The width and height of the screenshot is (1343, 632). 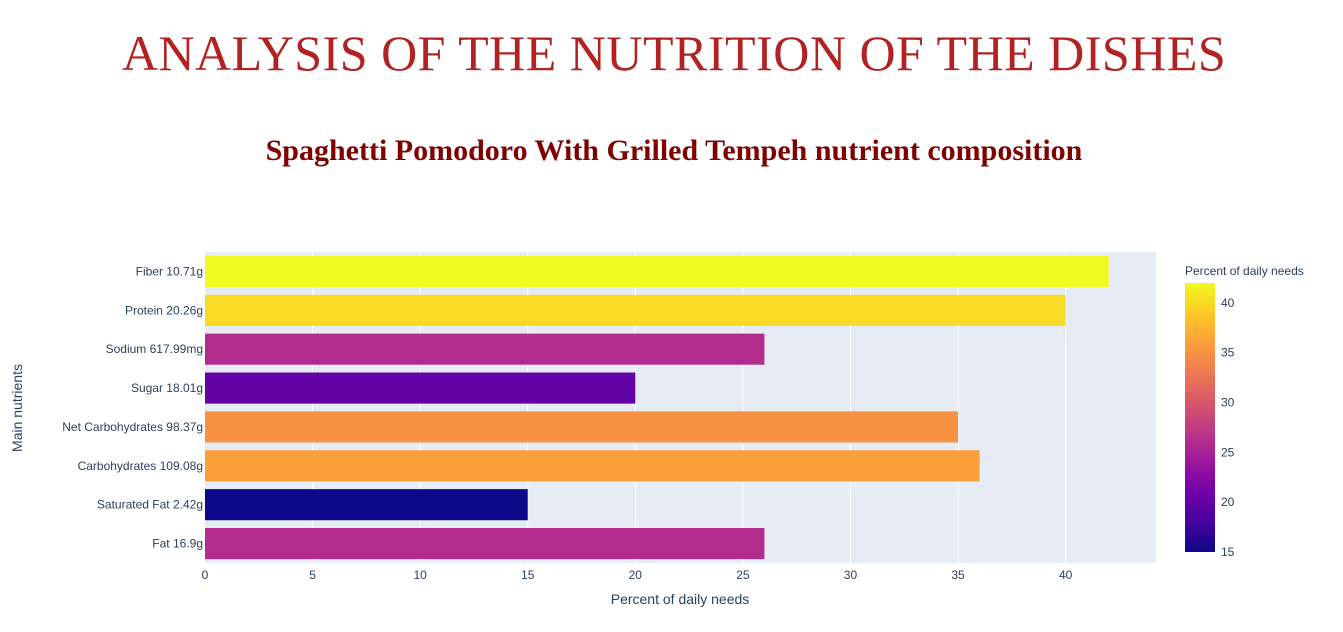 I want to click on colorbar-tick-labels: 15 20 25 30 35 40, so click(x=1228, y=427).